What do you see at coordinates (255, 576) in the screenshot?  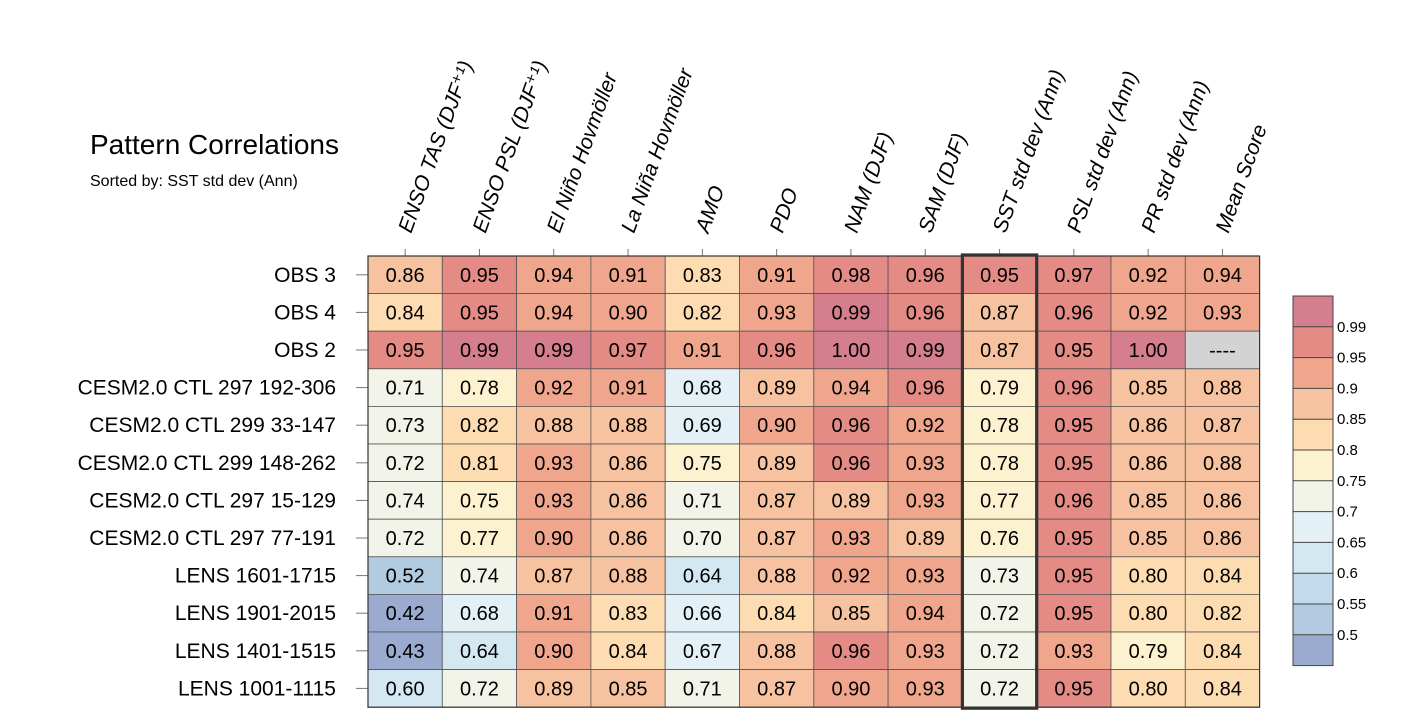 I see `row-label: LENS 1601-1715` at bounding box center [255, 576].